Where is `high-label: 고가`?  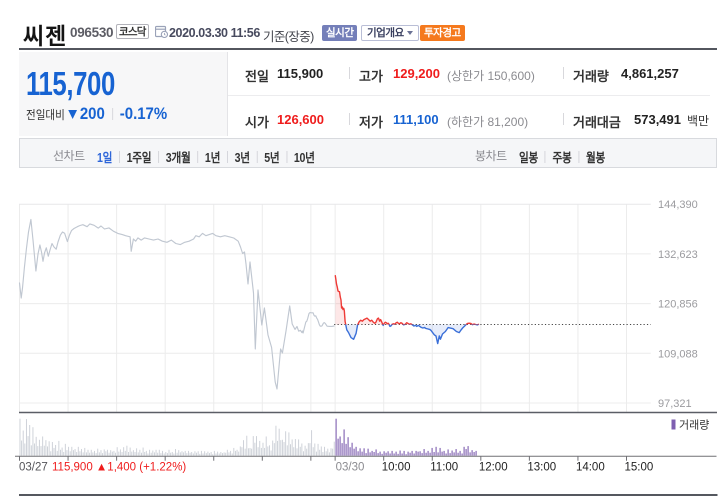 high-label: 고가 is located at coordinates (371, 76).